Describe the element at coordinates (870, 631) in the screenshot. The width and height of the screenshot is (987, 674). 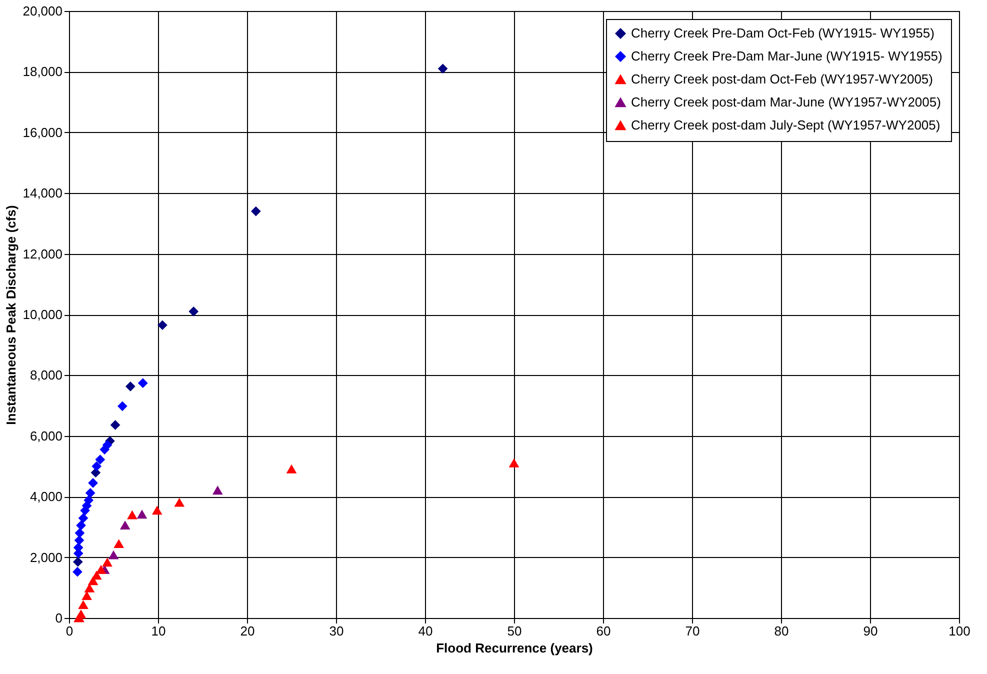
I see `x-tick-label: 90` at that location.